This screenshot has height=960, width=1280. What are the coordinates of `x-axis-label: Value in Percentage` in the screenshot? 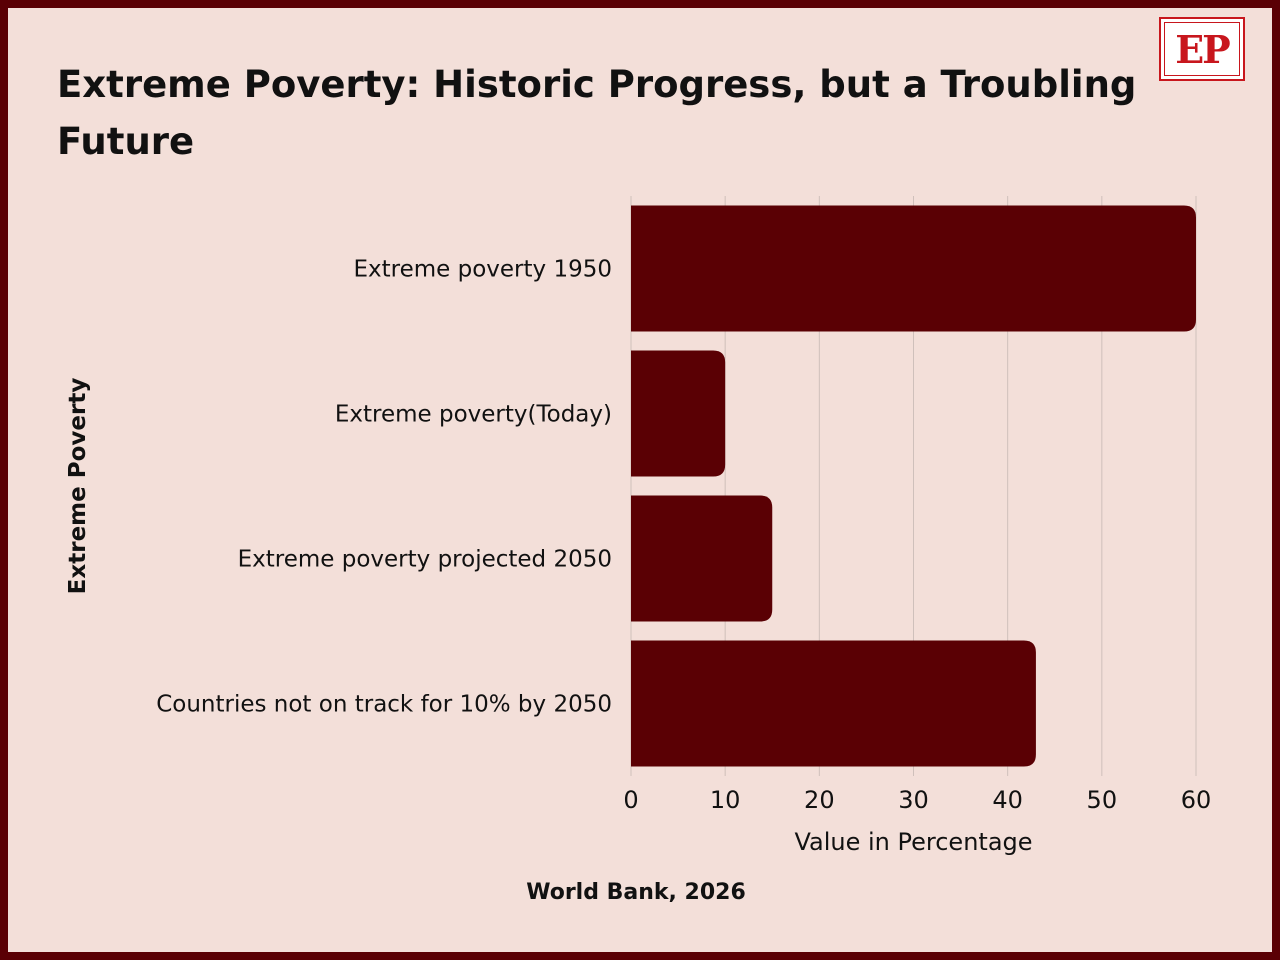 It's located at (913, 842).